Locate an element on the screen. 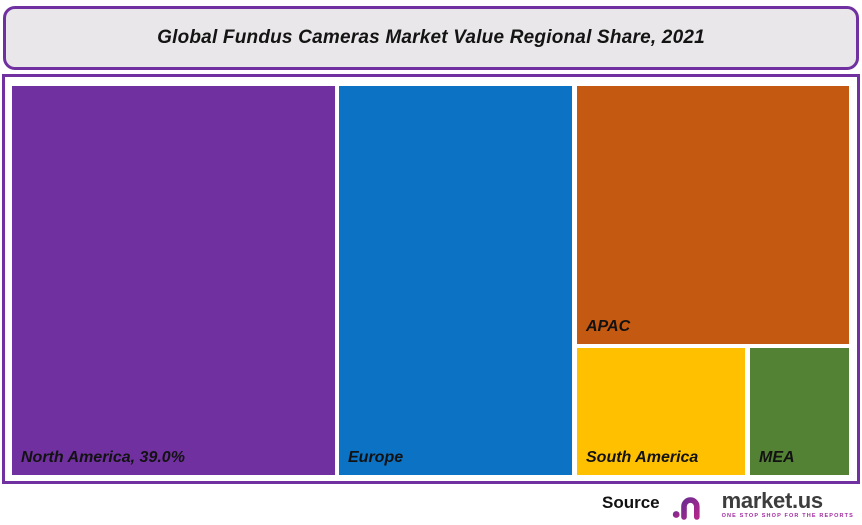 Image resolution: width=862 pixels, height=525 pixels. marketus-brand-text: market.us ONE STOP SHOP FOR THE REPORTS is located at coordinates (788, 505).